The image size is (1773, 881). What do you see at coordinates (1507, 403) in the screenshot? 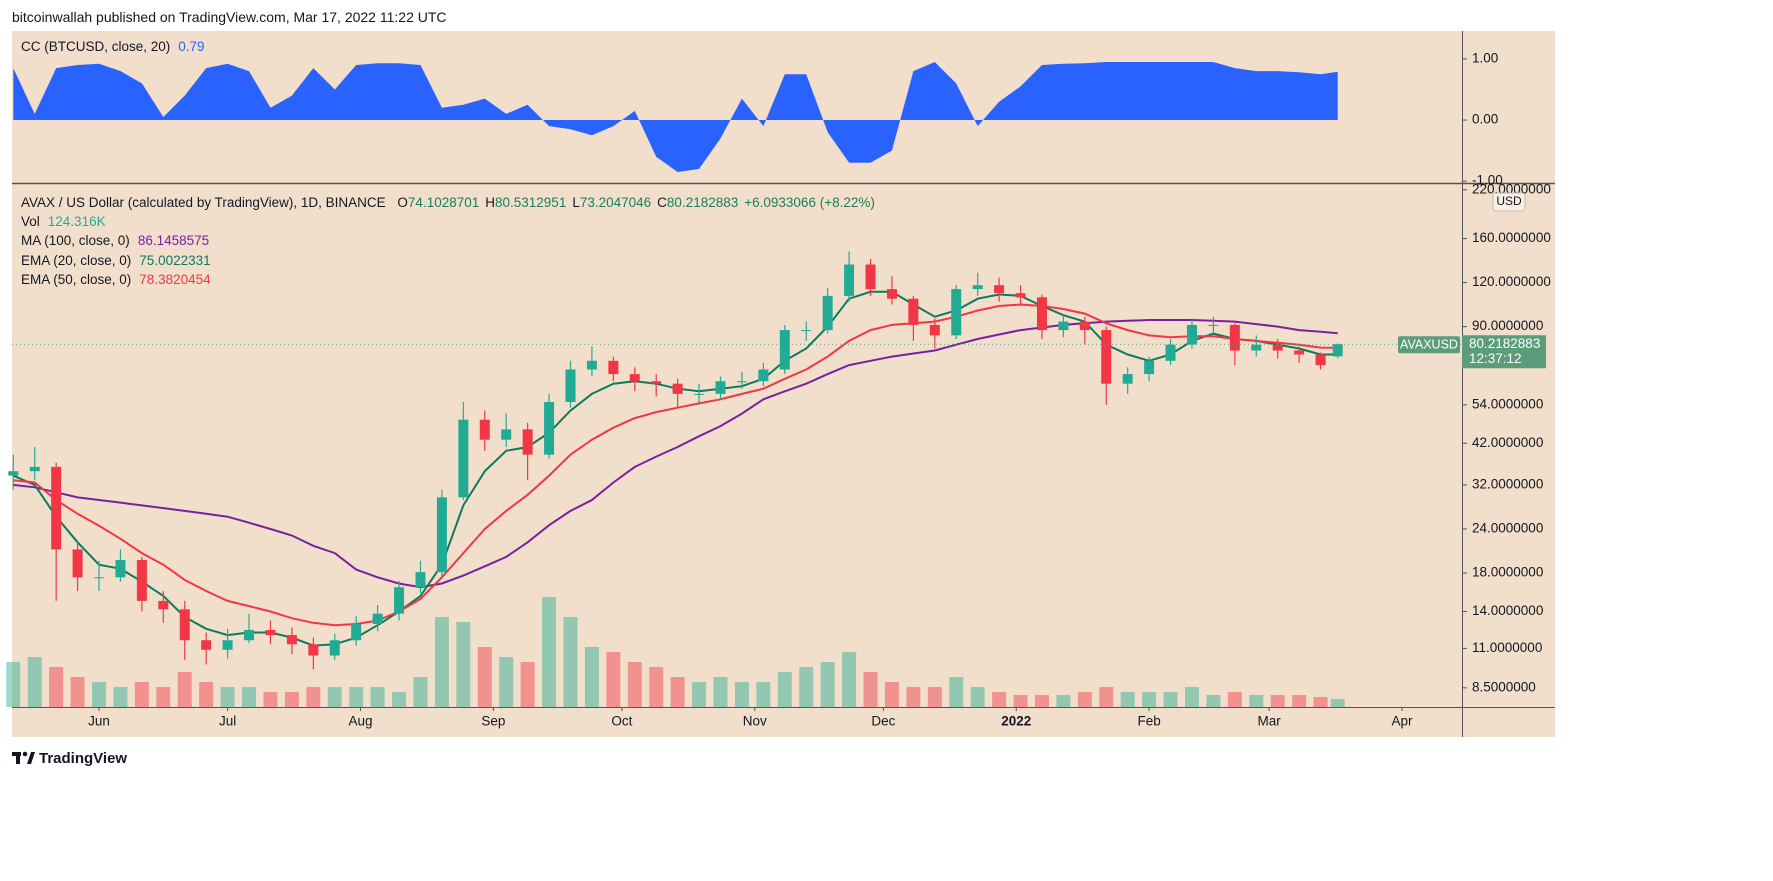
I see `y-tick-label: 54.0000000` at bounding box center [1507, 403].